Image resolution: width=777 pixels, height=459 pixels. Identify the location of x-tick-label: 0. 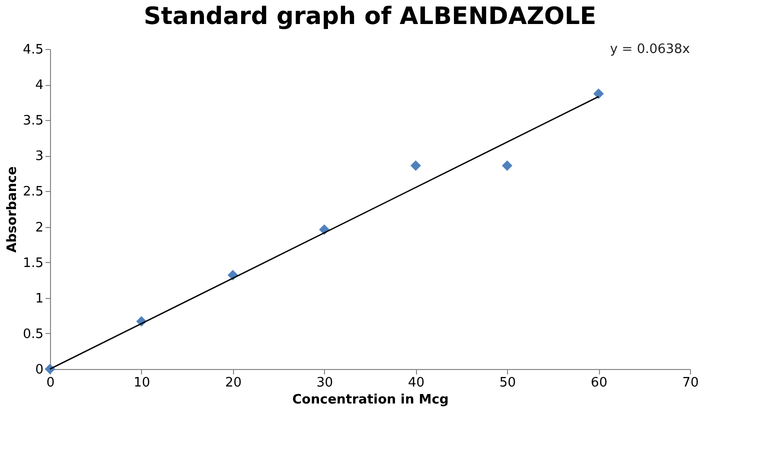
(50, 383).